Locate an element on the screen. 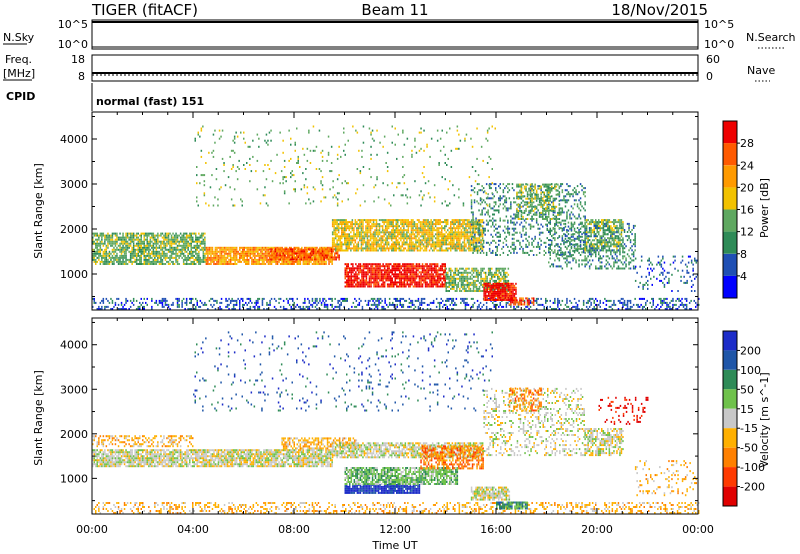 This screenshot has height=554, width=800. cpid-value: normal (fast) 151 is located at coordinates (150, 101).